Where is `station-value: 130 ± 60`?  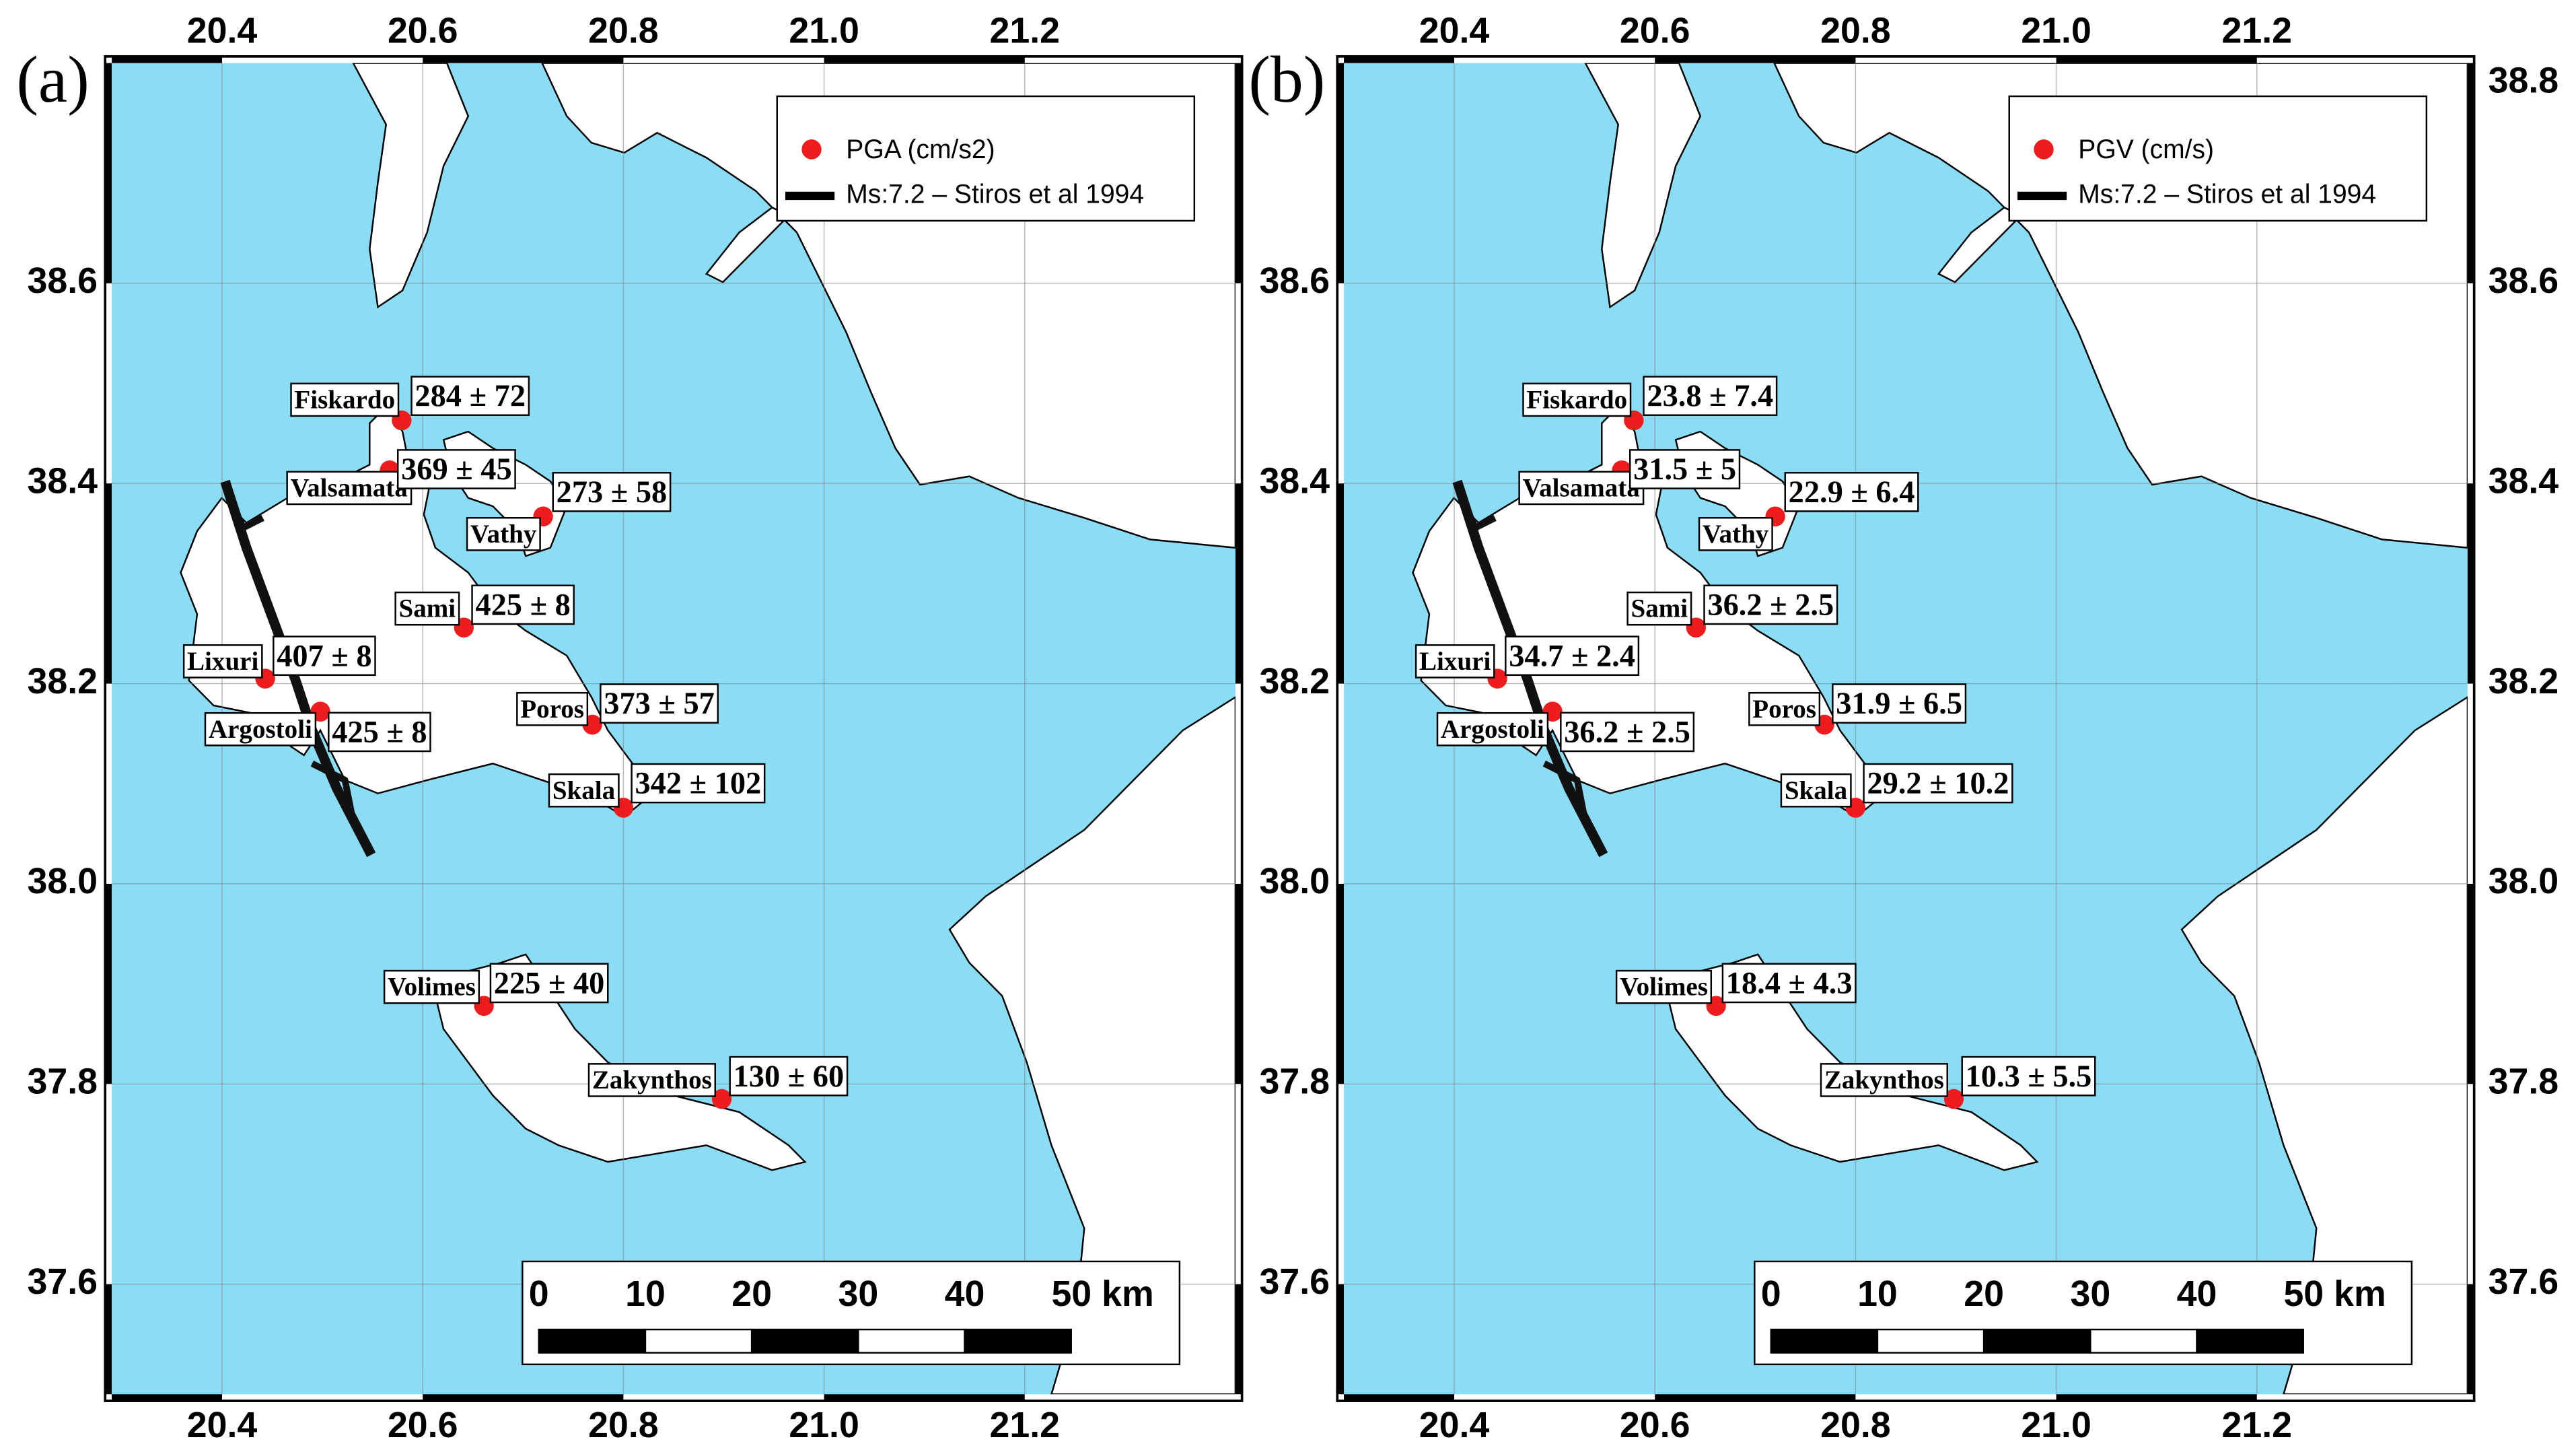 station-value: 130 ± 60 is located at coordinates (789, 1076).